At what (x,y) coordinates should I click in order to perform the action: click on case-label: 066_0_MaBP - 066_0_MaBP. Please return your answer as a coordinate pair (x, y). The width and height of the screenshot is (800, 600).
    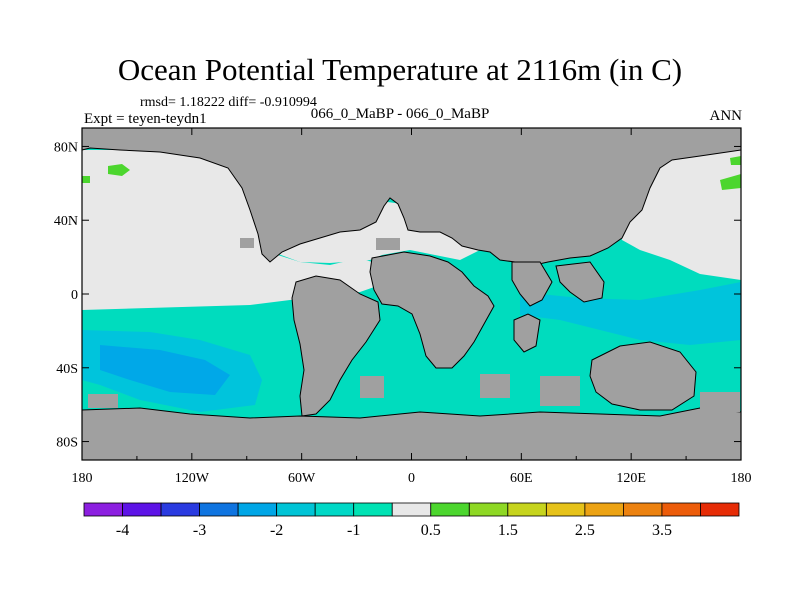
    Looking at the image, I should click on (400, 114).